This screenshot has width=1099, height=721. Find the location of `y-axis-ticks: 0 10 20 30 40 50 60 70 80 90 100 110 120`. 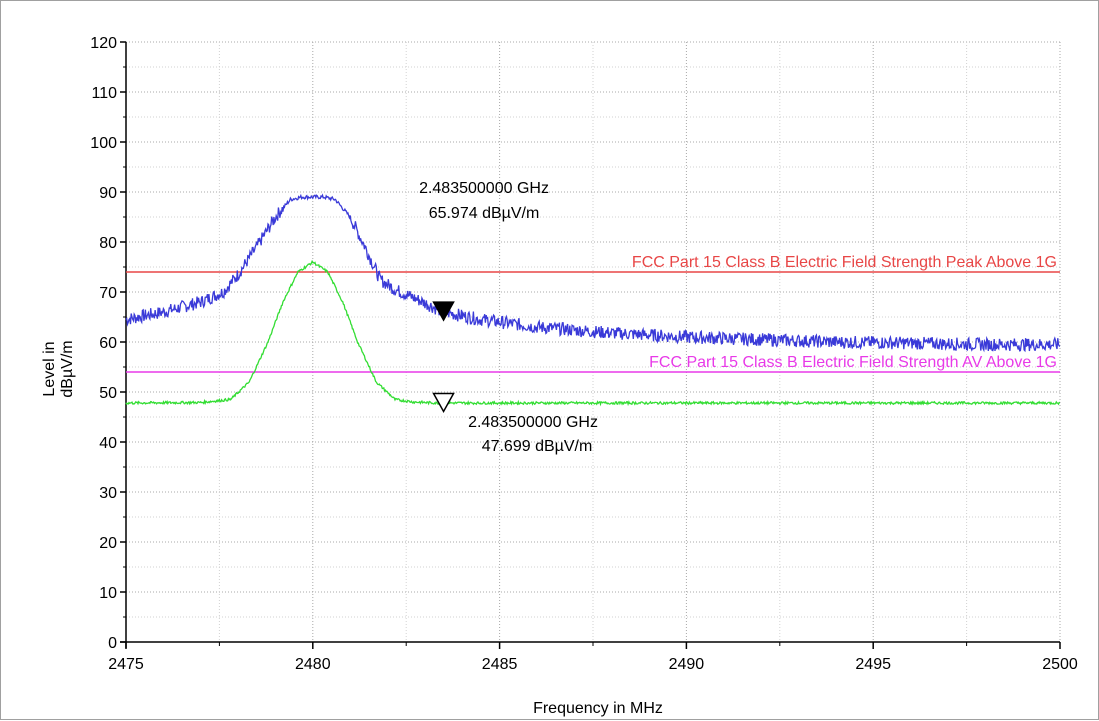

y-axis-ticks: 0 10 20 30 40 50 60 70 80 90 100 110 120 is located at coordinates (108, 343).